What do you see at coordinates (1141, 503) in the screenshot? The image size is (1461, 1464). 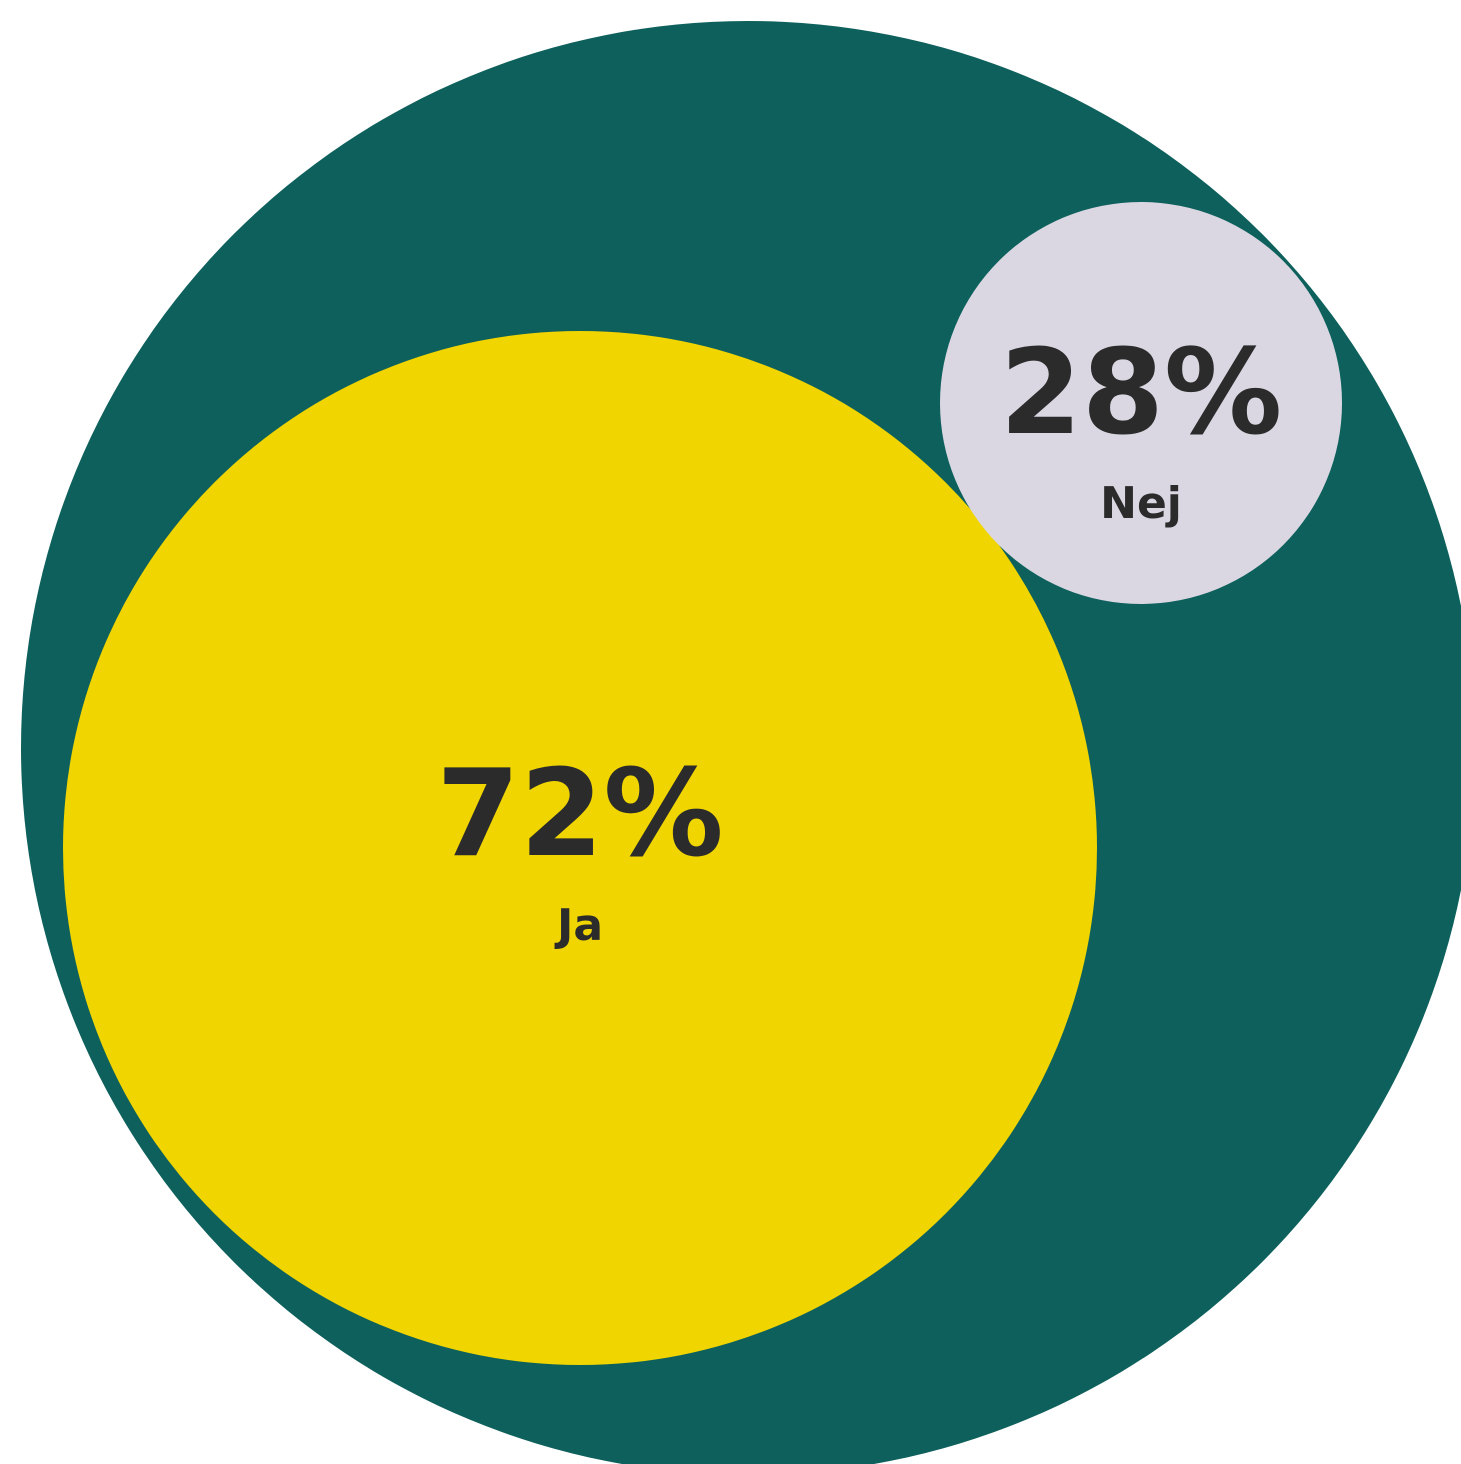 I see `bubble-nej-category-label: Nej` at bounding box center [1141, 503].